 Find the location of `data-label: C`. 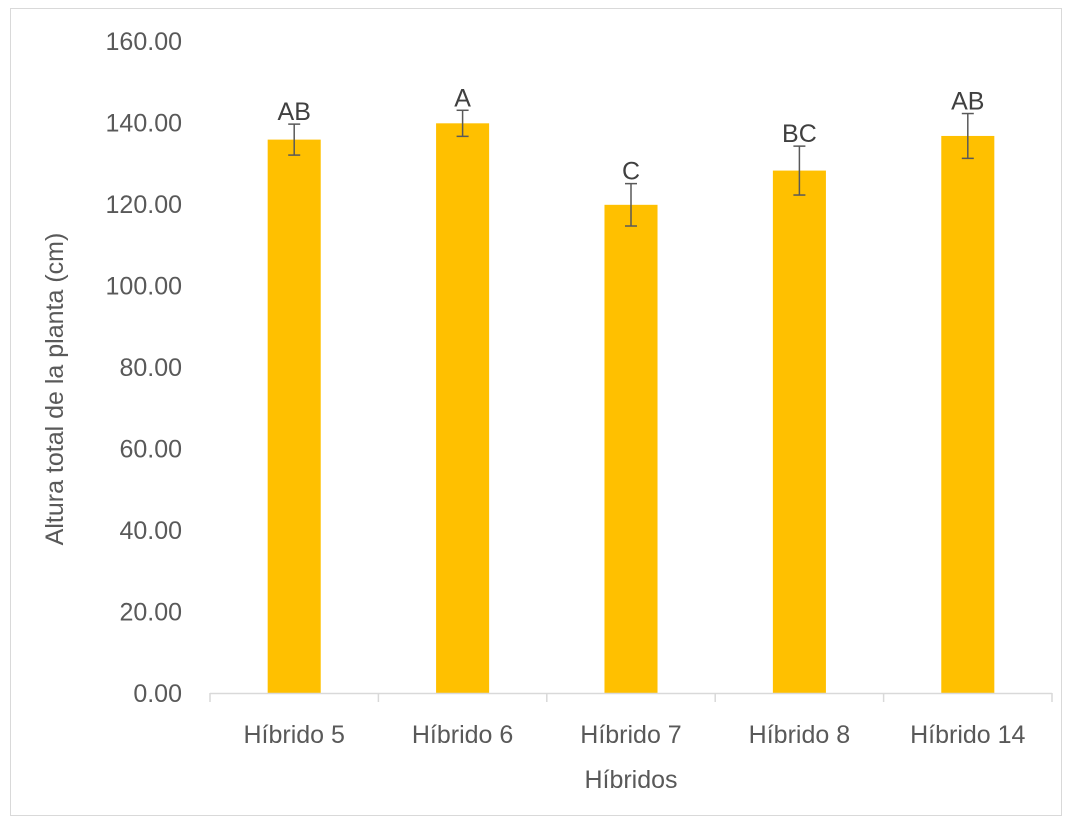

data-label: C is located at coordinates (631, 172).